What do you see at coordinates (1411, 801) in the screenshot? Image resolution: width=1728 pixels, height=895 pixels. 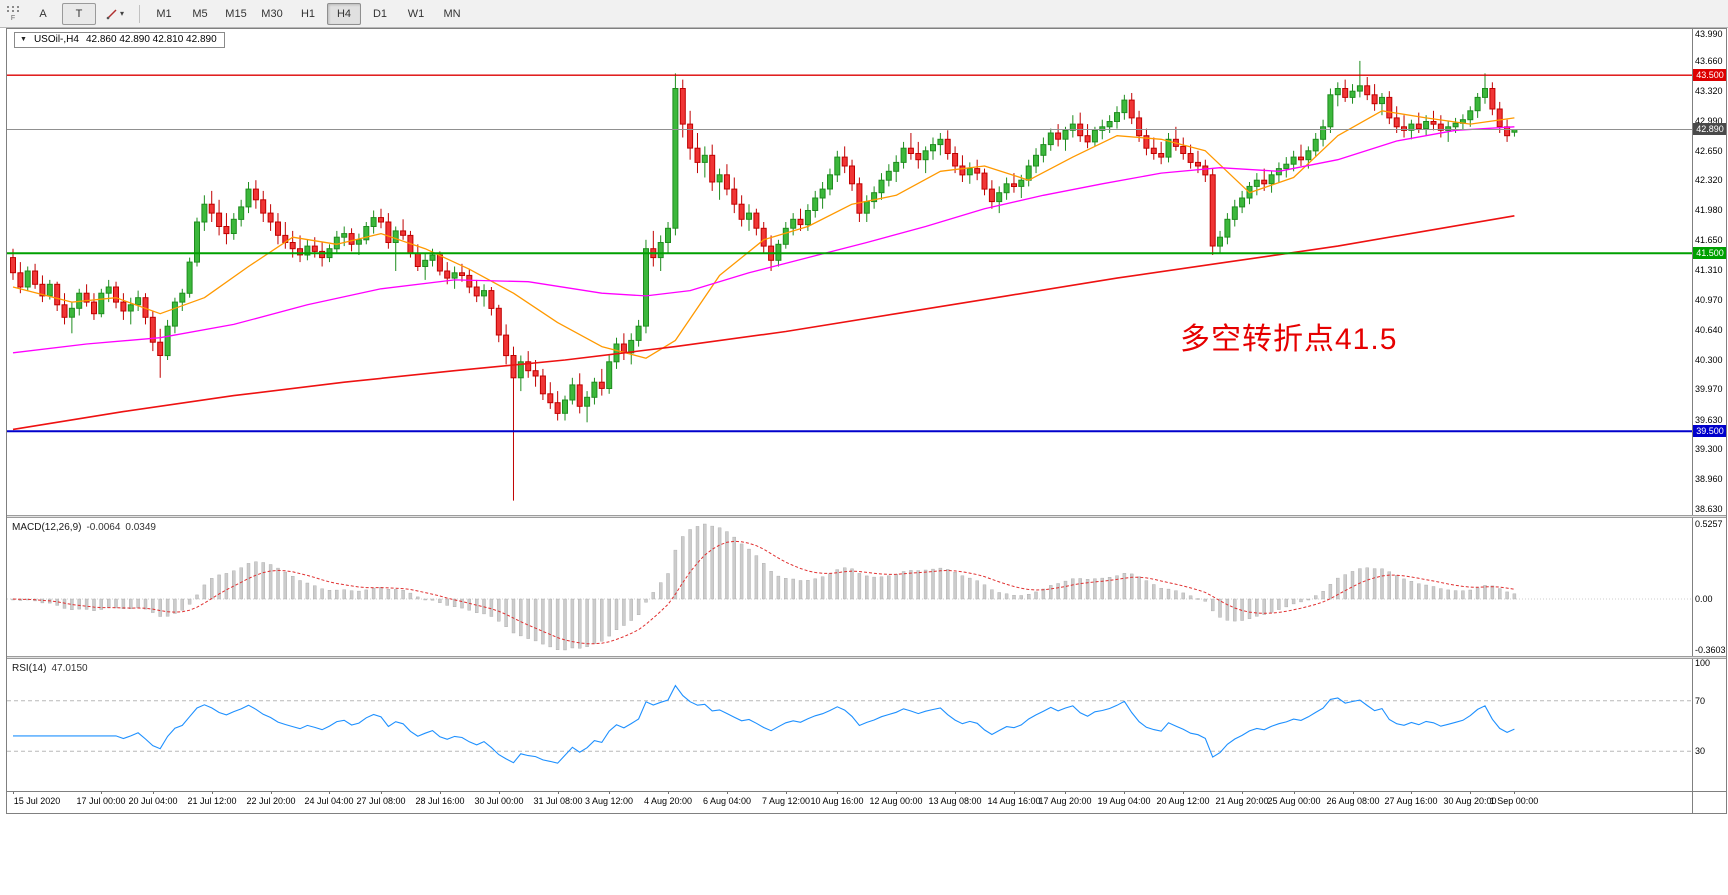 I see `time-axis-label: 27 Aug 16:00` at bounding box center [1411, 801].